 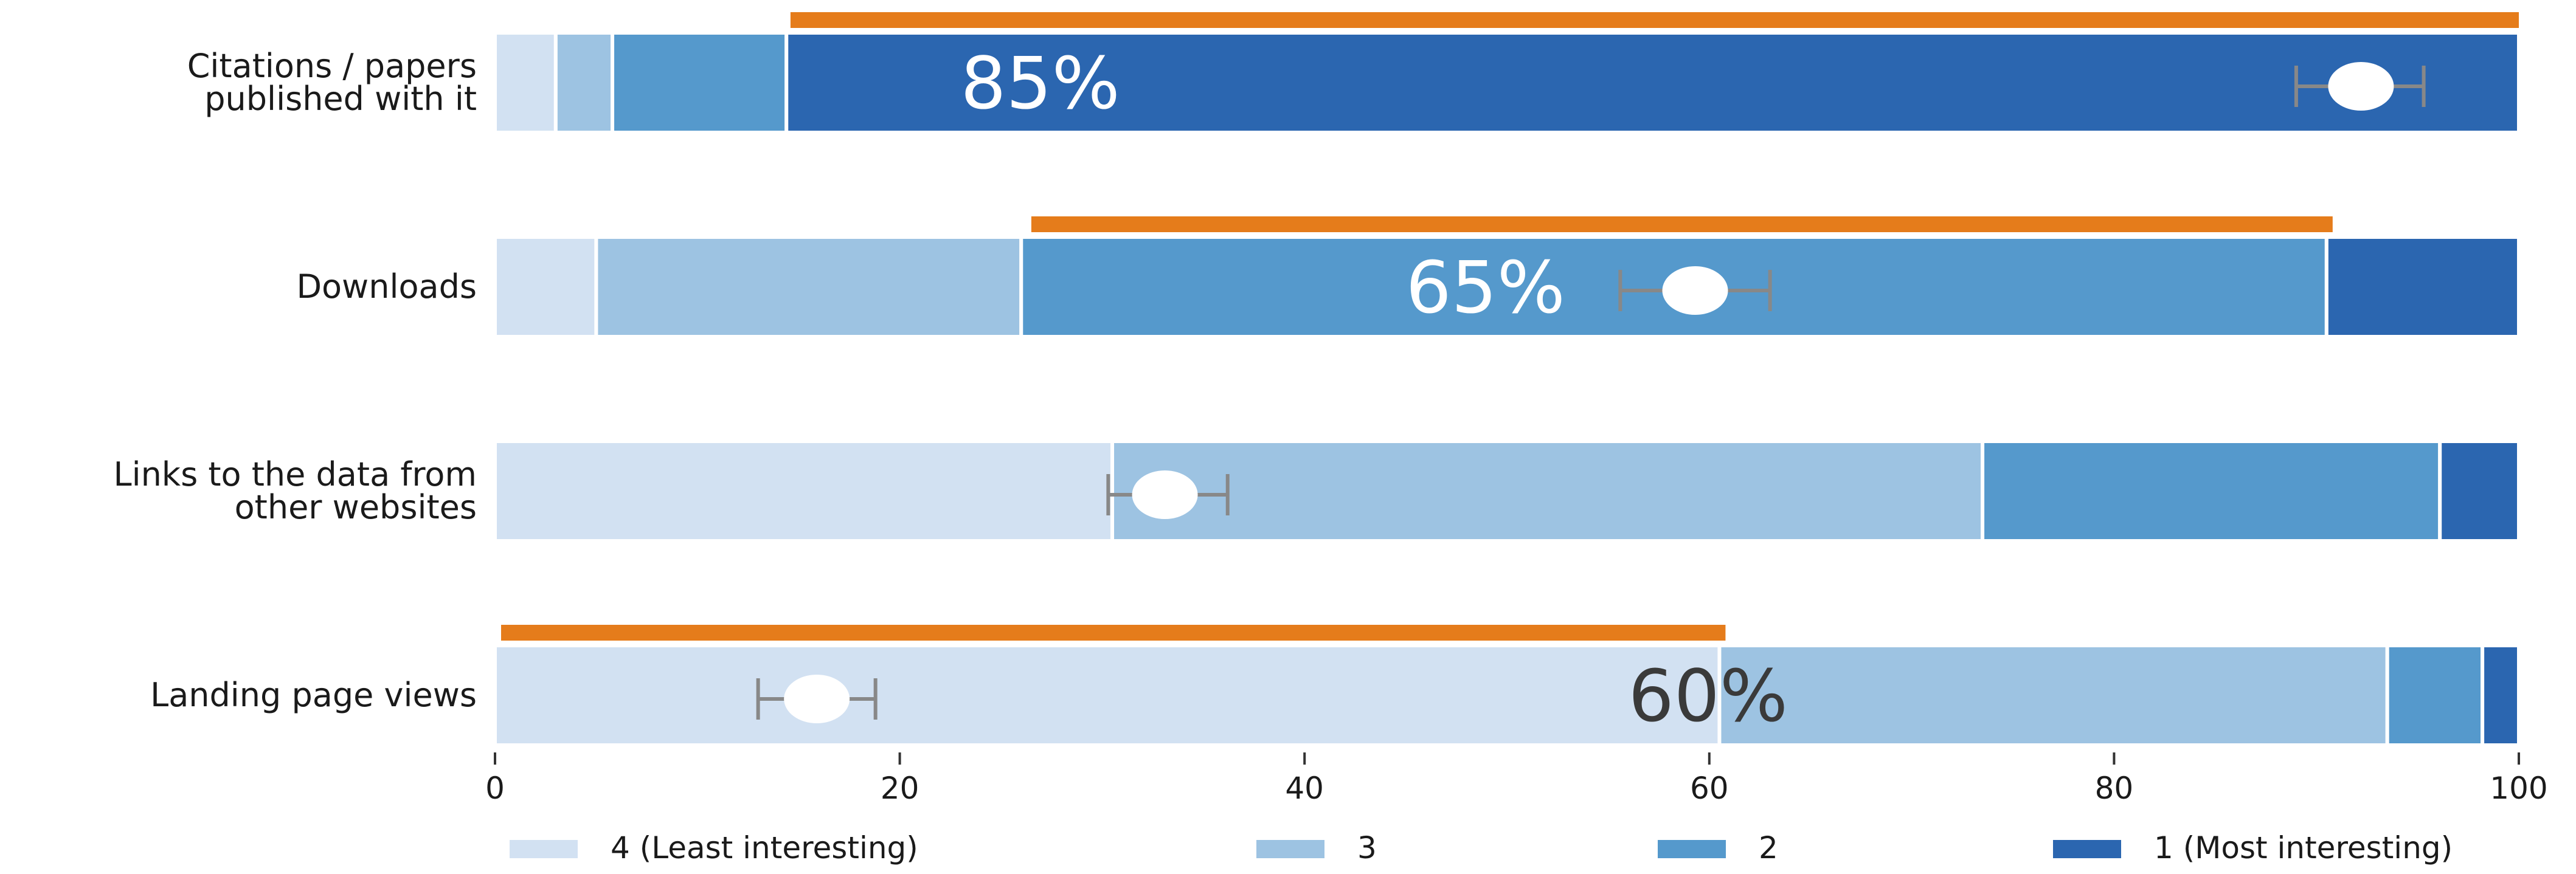 What do you see at coordinates (2303, 847) in the screenshot?
I see `legend-label: 1 (Most interesting)` at bounding box center [2303, 847].